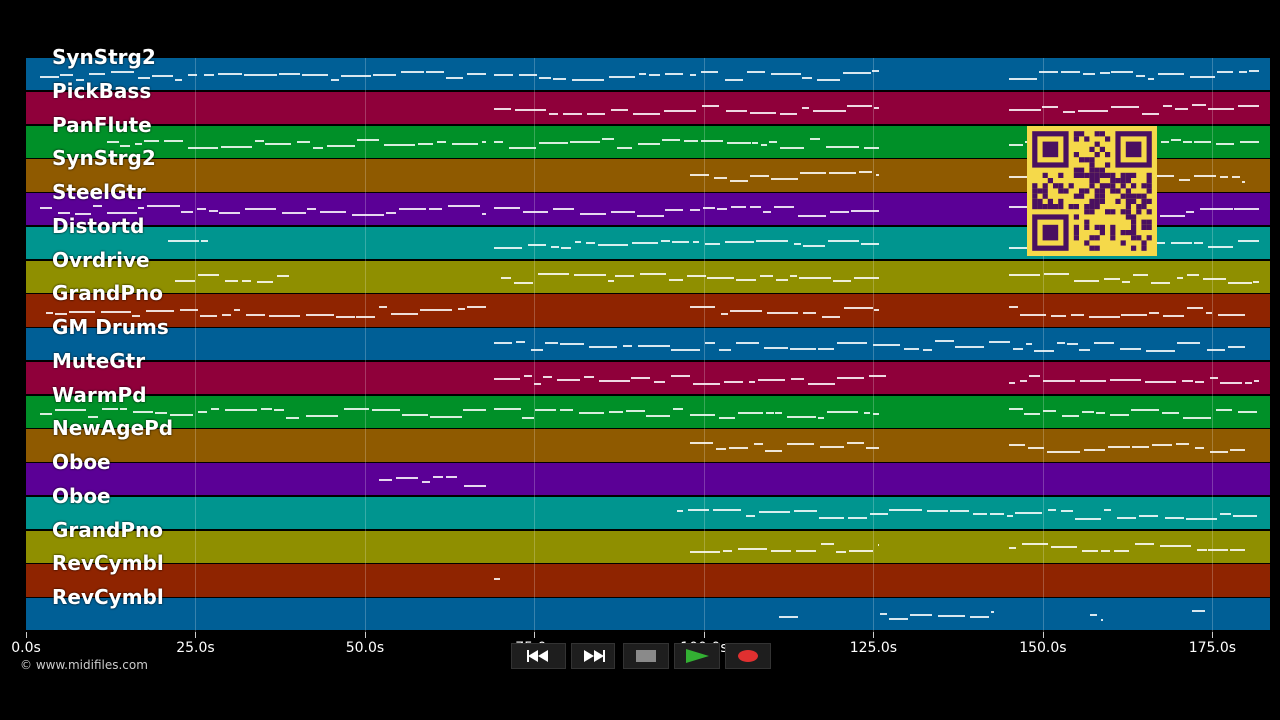 Image resolution: width=1280 pixels, height=720 pixels. Describe the element at coordinates (113, 428) in the screenshot. I see `track-label: NewAgePd` at that location.